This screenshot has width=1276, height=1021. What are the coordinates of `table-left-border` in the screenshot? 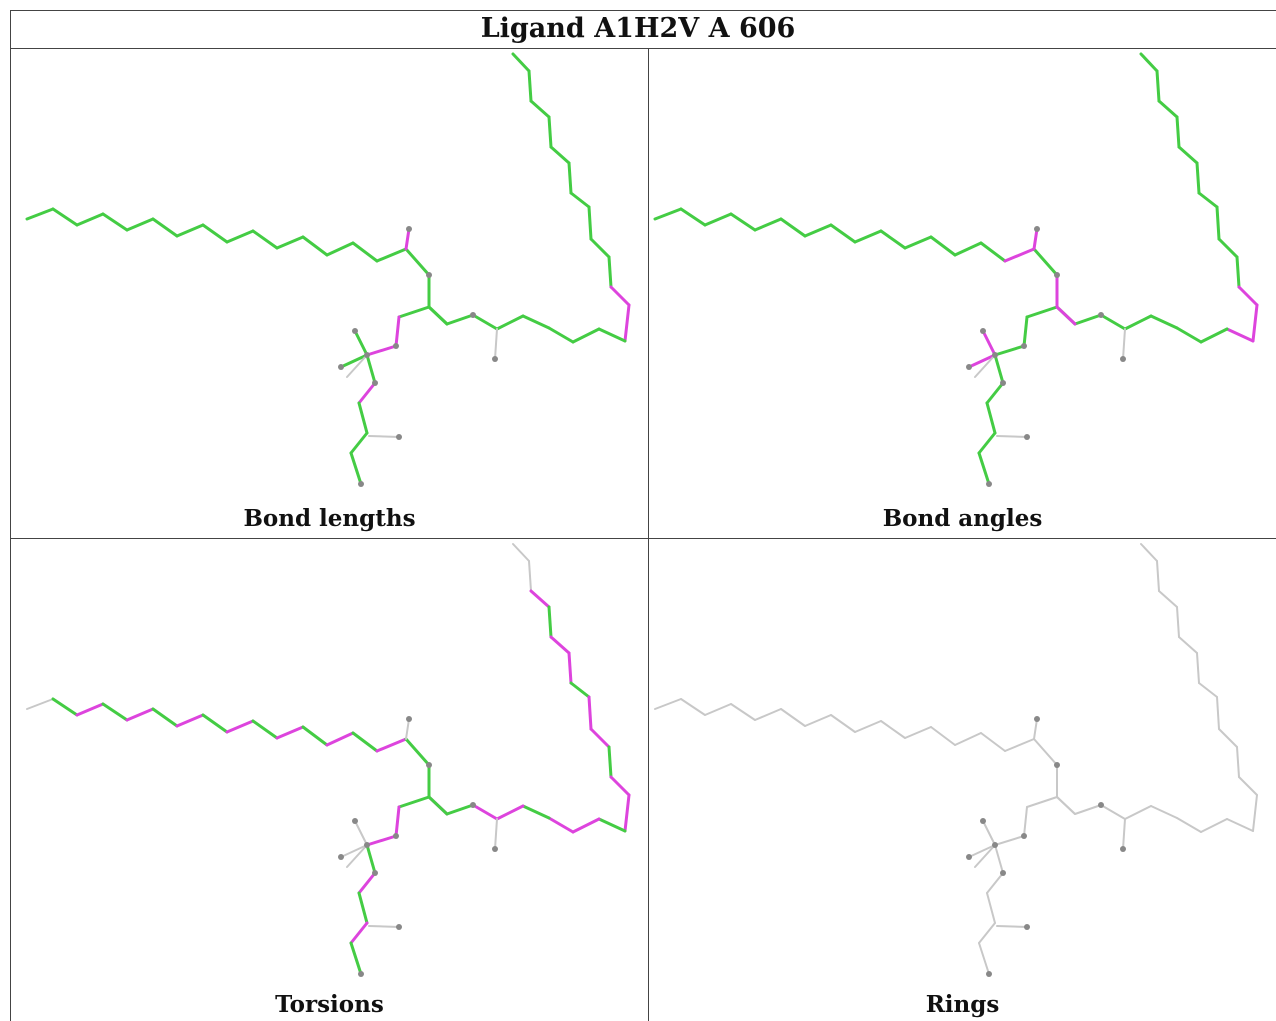 It's located at (10, 515).